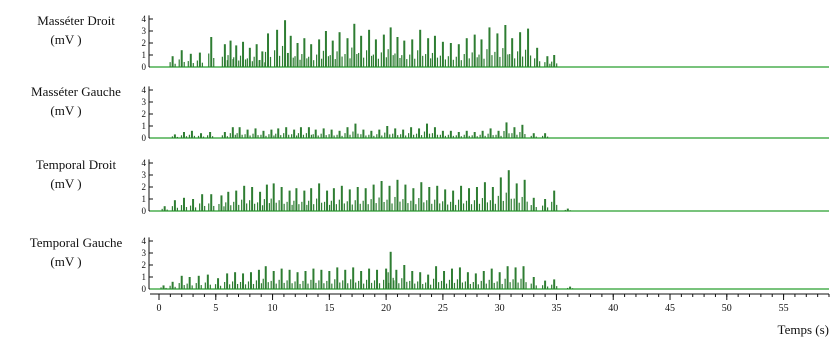  I want to click on y-tick-label-4-3: 3, so click(144, 253).